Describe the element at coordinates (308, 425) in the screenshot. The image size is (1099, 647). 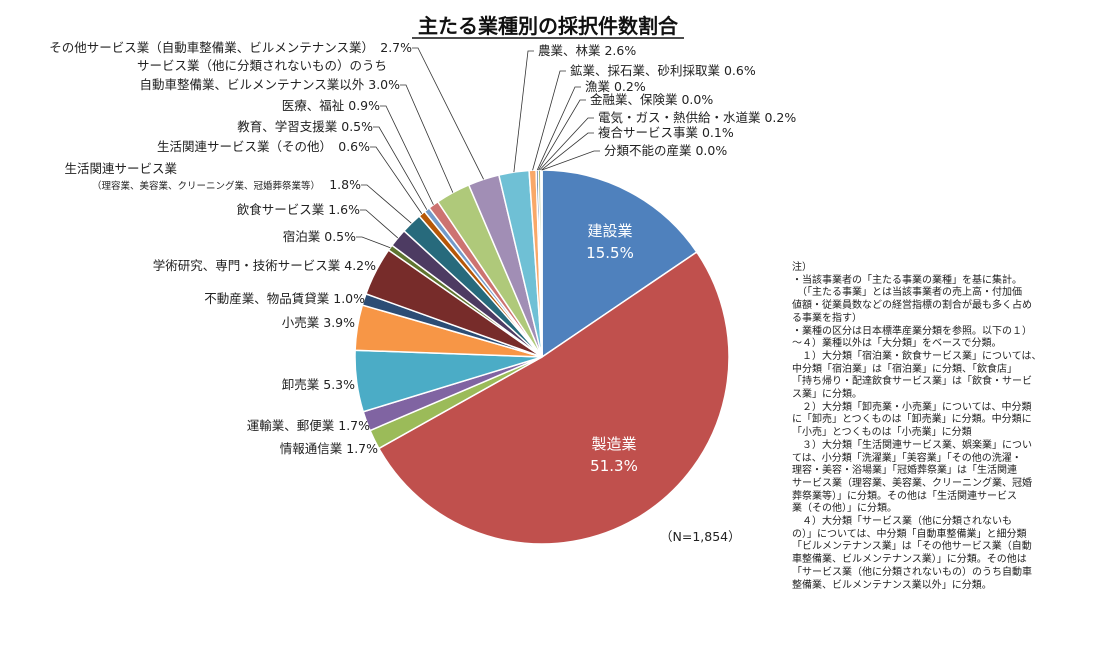
I see `slice-label-15: 運輸業、郵便業 1.7%` at that location.